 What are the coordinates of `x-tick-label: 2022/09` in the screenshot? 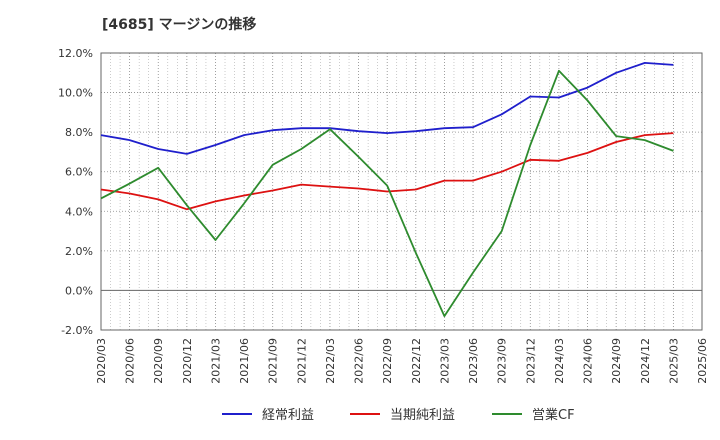 It's located at (387, 361).